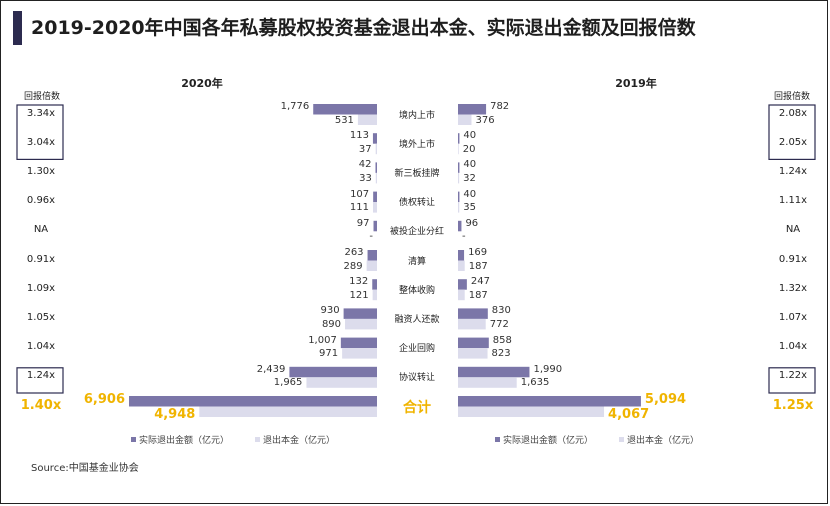  Describe the element at coordinates (793, 317) in the screenshot. I see `ratio-2019: 1.07x` at that location.